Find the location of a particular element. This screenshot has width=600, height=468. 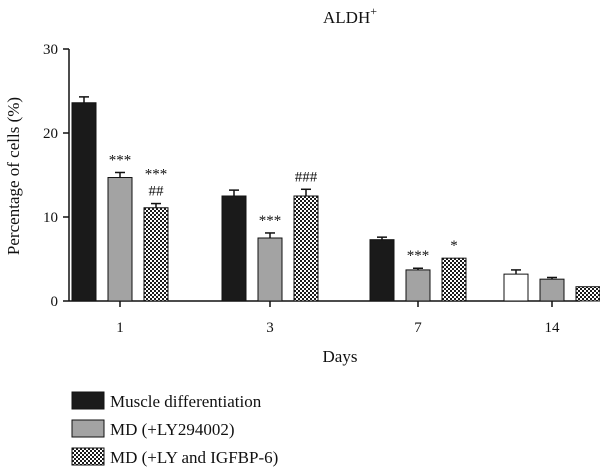

significance-marker: * is located at coordinates (454, 246).